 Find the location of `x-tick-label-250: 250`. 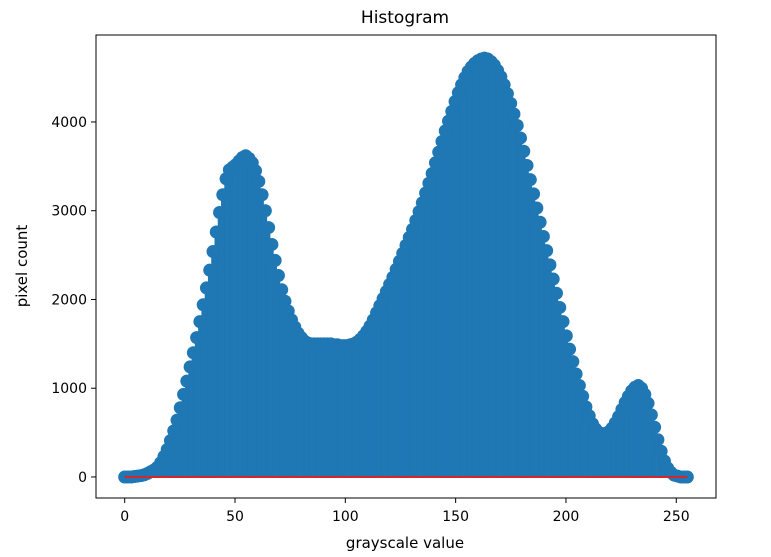

x-tick-label-250: 250 is located at coordinates (676, 517).